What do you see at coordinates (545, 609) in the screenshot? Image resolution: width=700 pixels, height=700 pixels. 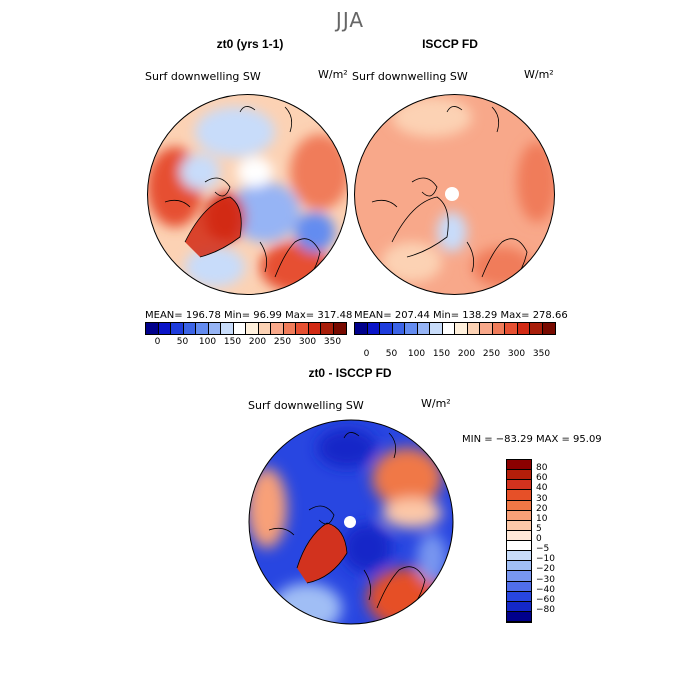 I see `colorbar-tick-label: −80` at bounding box center [545, 609].